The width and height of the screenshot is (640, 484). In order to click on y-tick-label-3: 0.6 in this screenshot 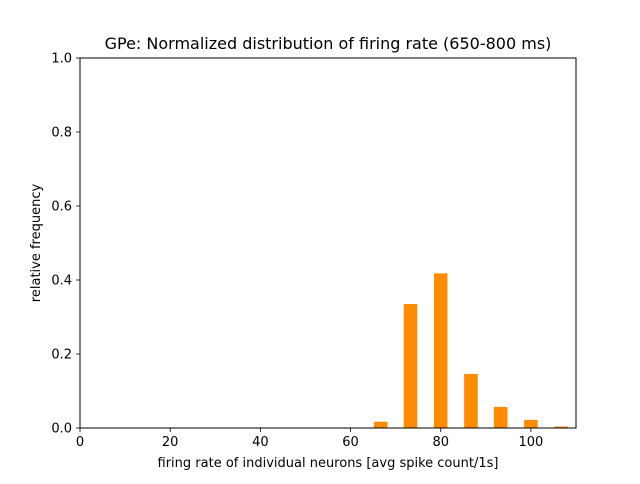, I will do `click(61, 207)`.